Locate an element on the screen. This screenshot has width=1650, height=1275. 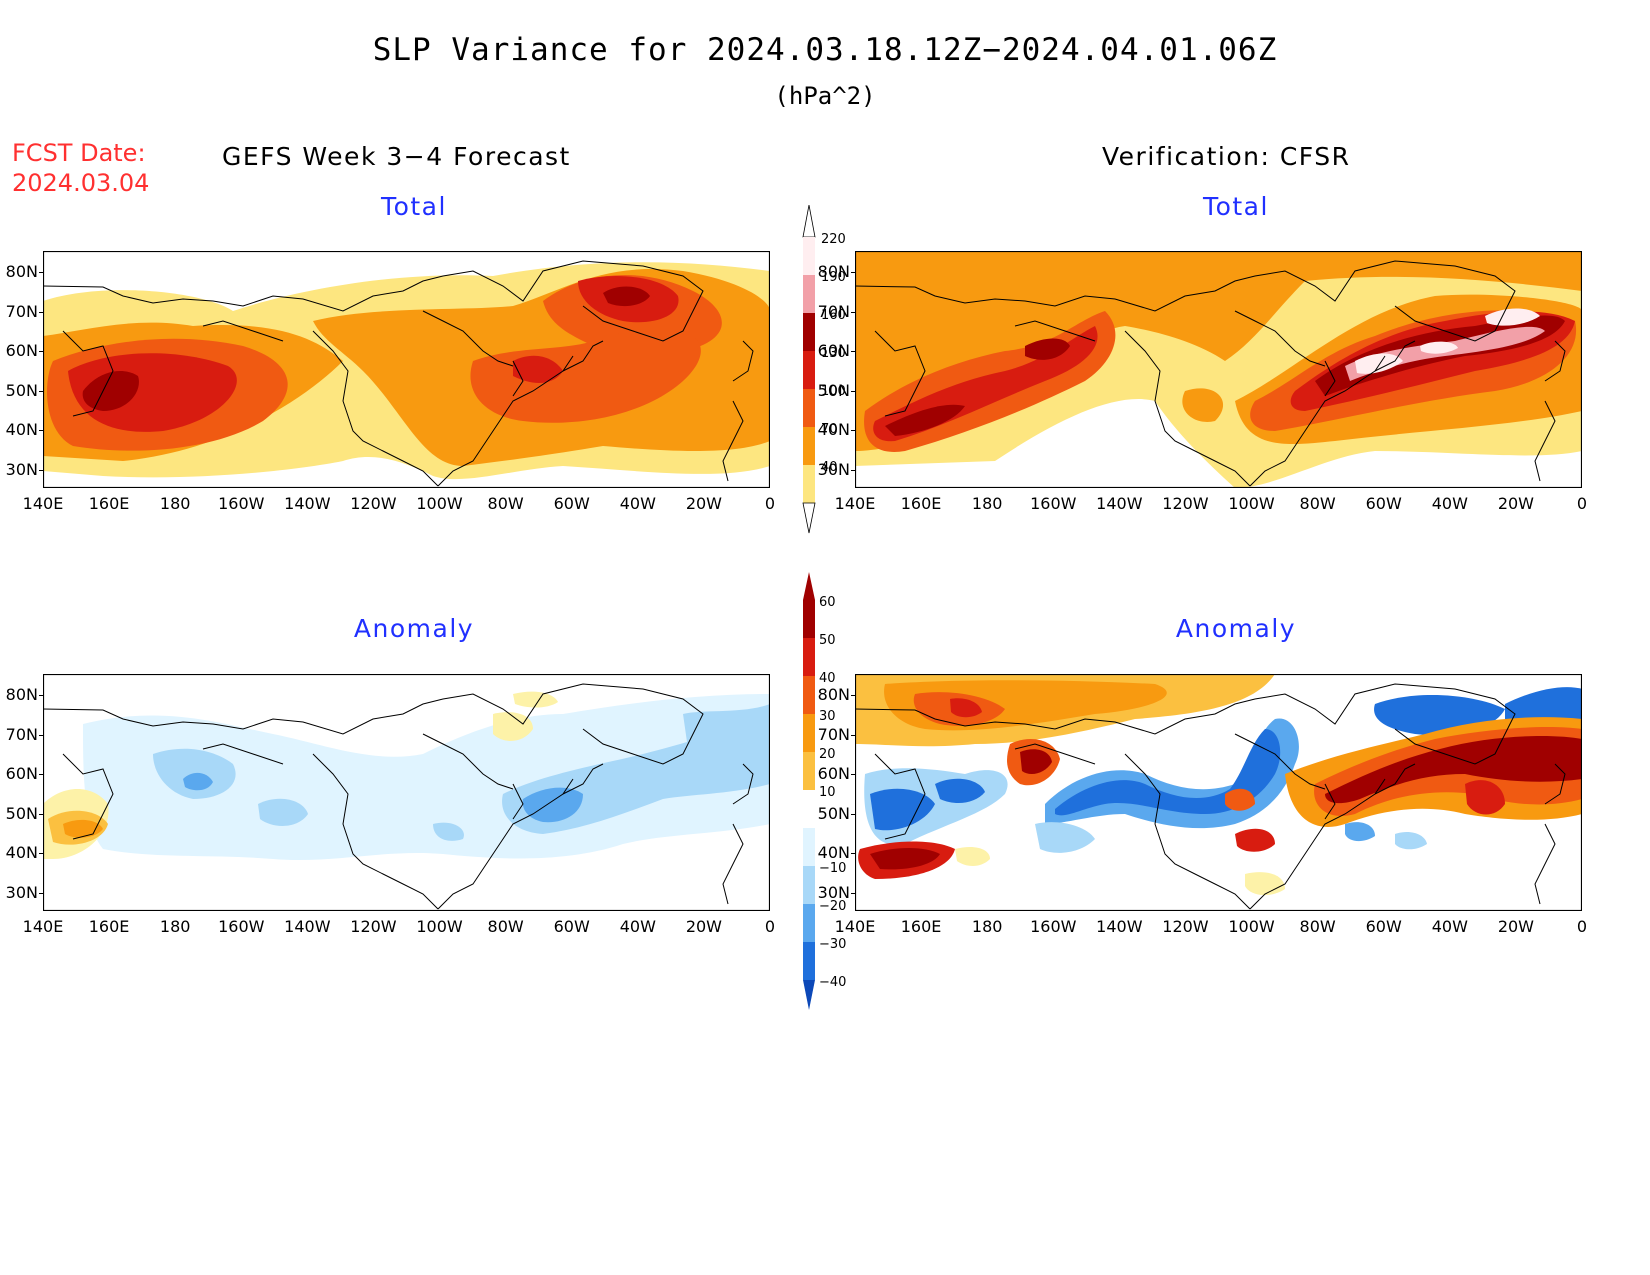
coastlines is located at coordinates (1210, 796).